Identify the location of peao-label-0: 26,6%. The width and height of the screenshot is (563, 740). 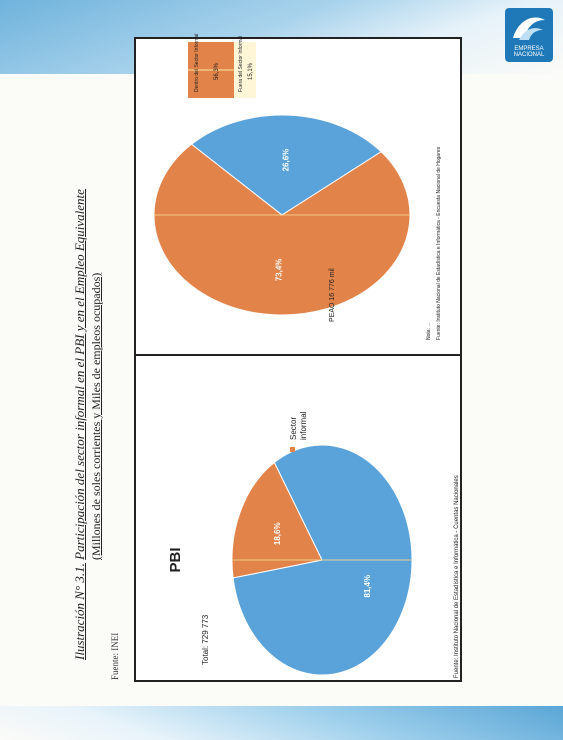
(286, 160).